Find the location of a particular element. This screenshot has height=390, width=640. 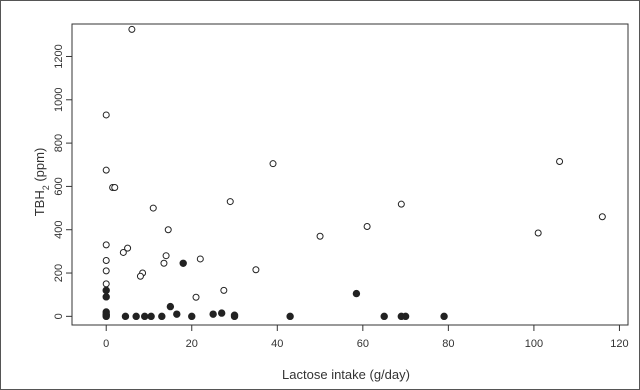

x-tick-label: 80 is located at coordinates (448, 344).